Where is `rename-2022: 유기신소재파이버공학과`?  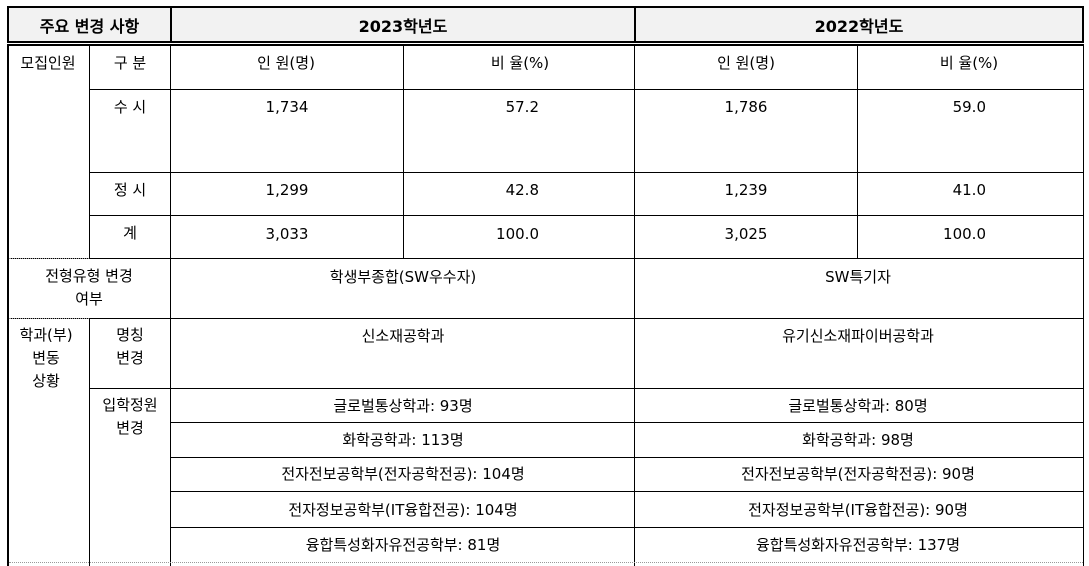
rename-2022: 유기신소재파이버공학과 is located at coordinates (858, 336).